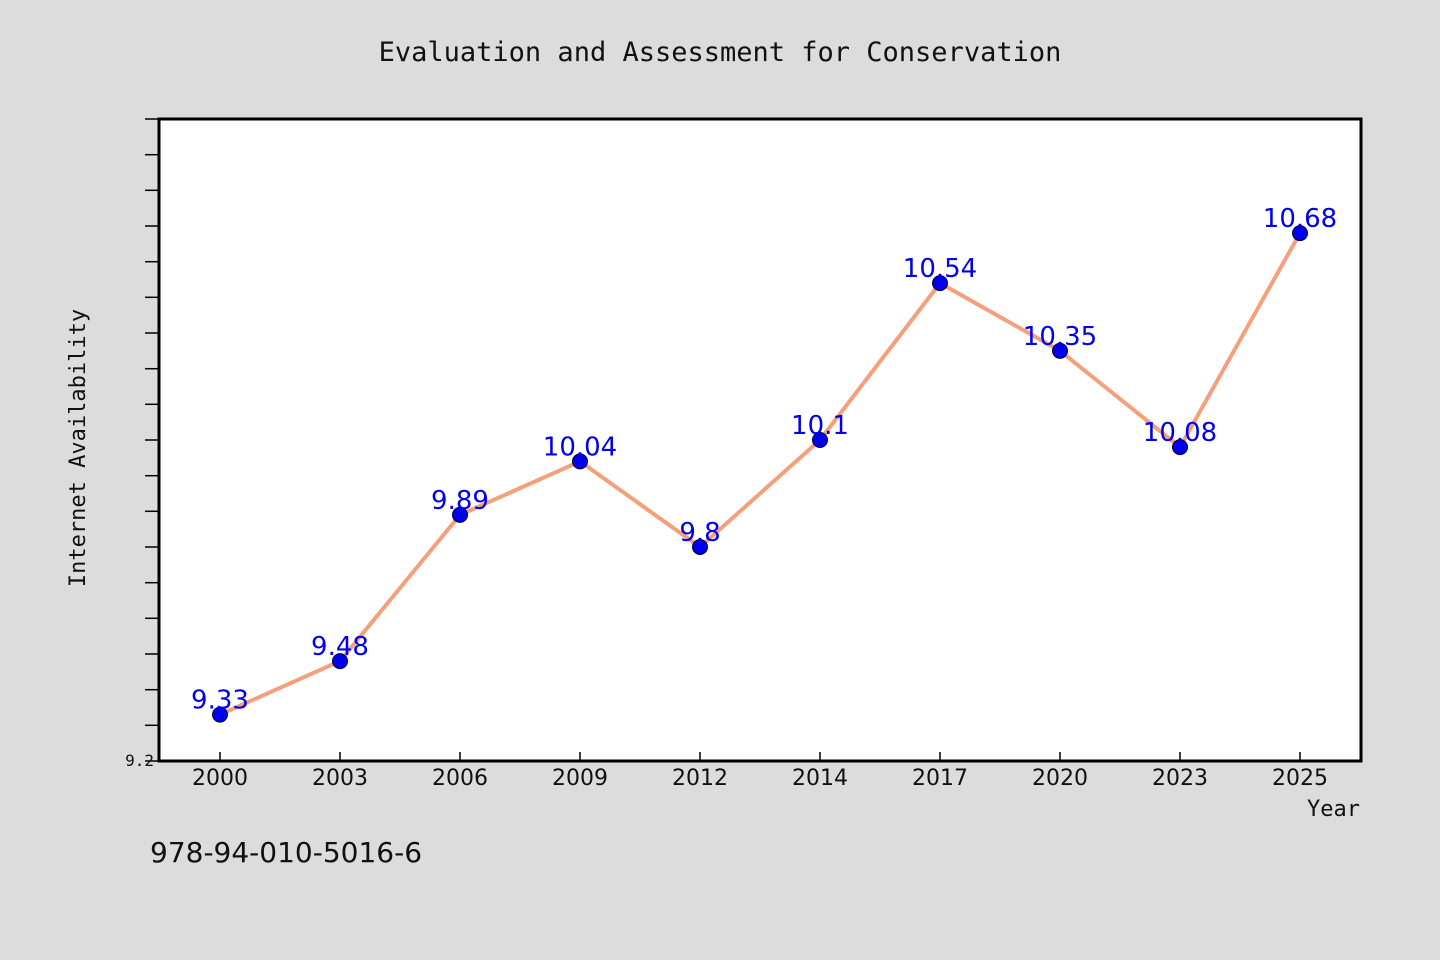 The width and height of the screenshot is (1440, 960). I want to click on data-label-2006: 9.89, so click(460, 501).